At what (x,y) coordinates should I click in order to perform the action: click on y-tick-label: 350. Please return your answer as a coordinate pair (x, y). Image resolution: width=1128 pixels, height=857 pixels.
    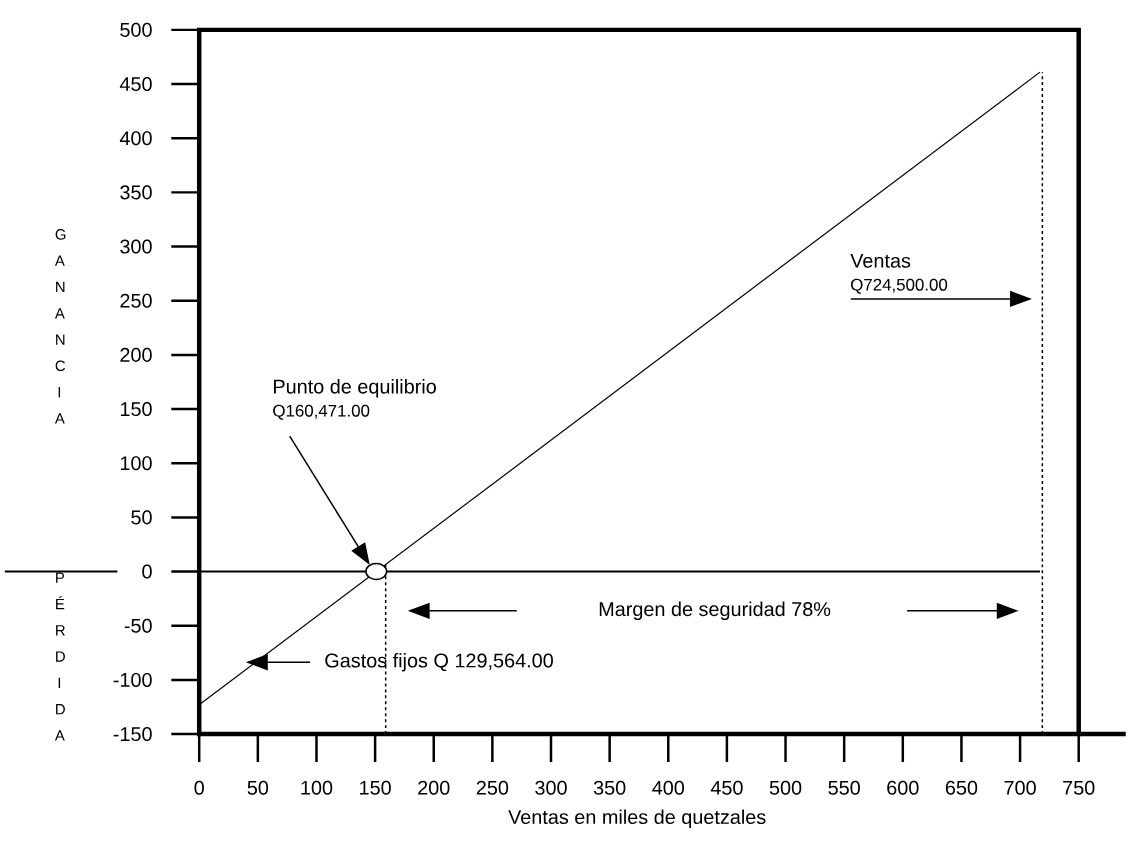
    Looking at the image, I should click on (136, 192).